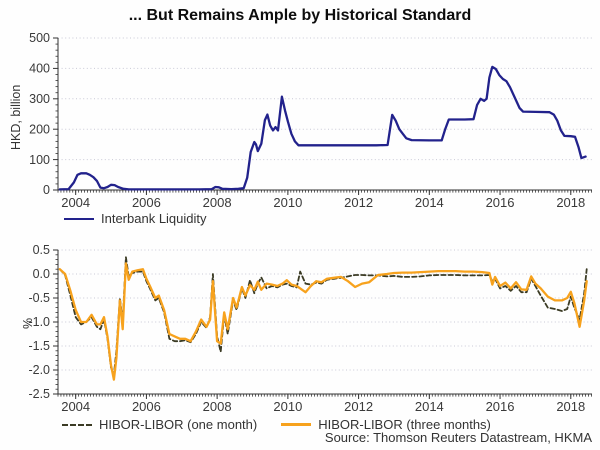 This screenshot has height=450, width=600. Describe the element at coordinates (458, 437) in the screenshot. I see `source-note: Source: Thomson Reuters Datastream, HKMA` at that location.